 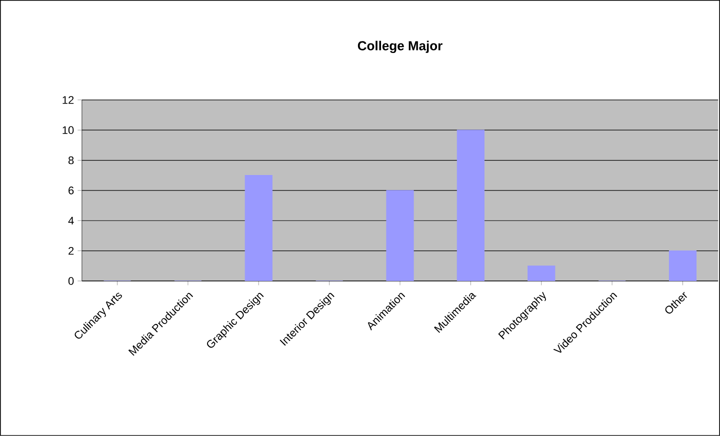 What do you see at coordinates (71, 281) in the screenshot?
I see `y-tick-label: 0` at bounding box center [71, 281].